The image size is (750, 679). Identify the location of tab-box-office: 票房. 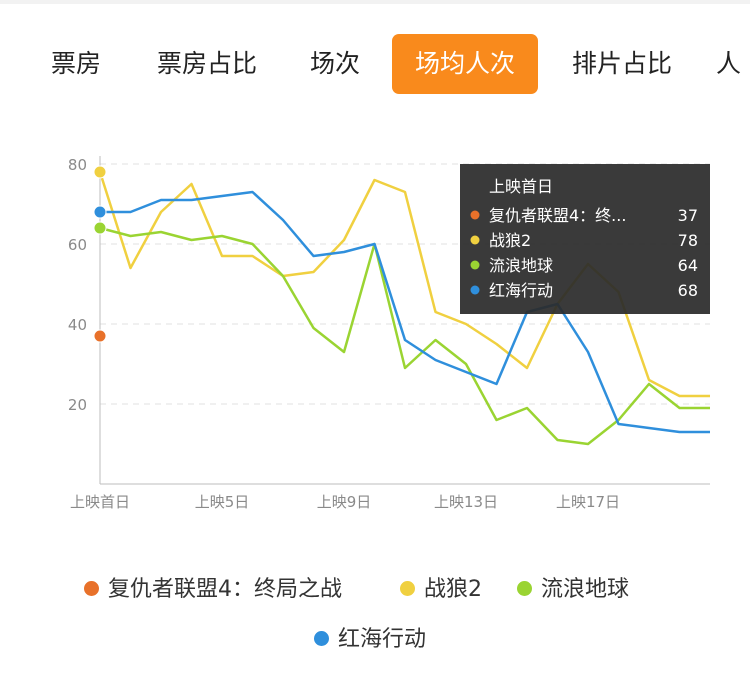
(75, 63).